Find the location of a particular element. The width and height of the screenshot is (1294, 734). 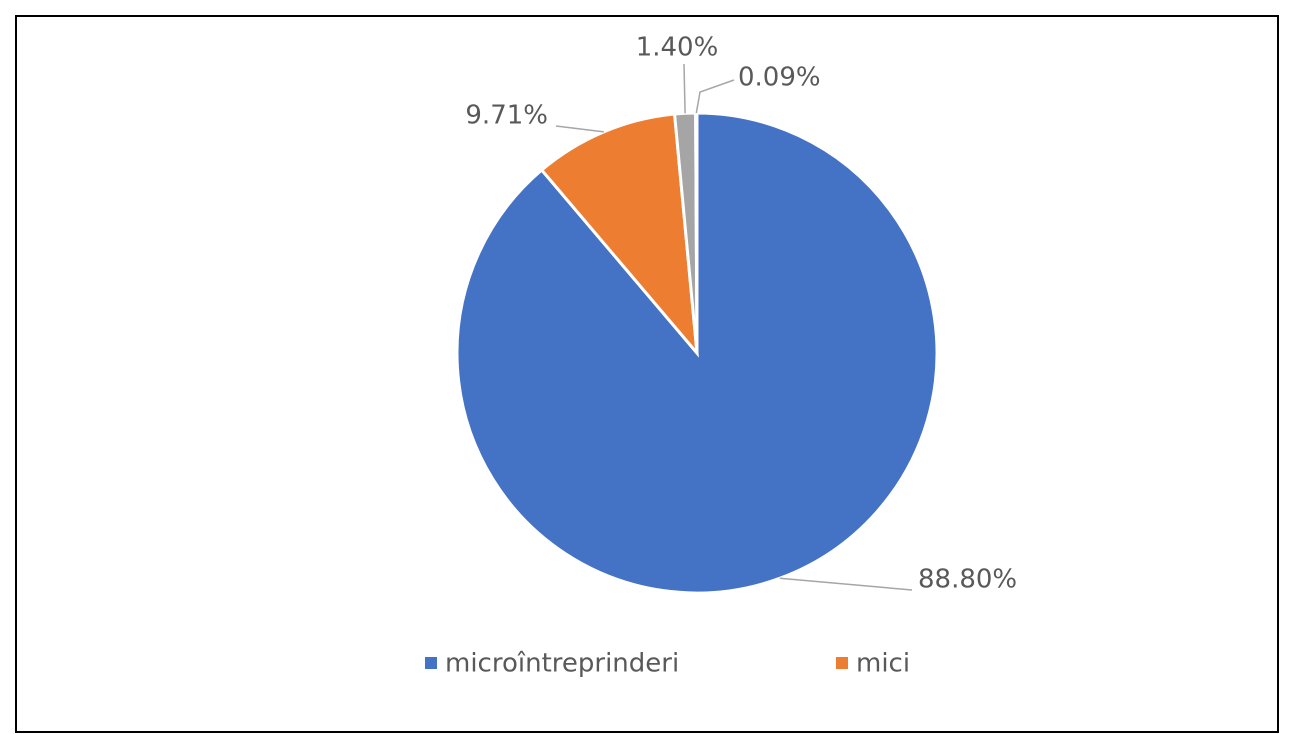

legend-label: mici is located at coordinates (883, 664).